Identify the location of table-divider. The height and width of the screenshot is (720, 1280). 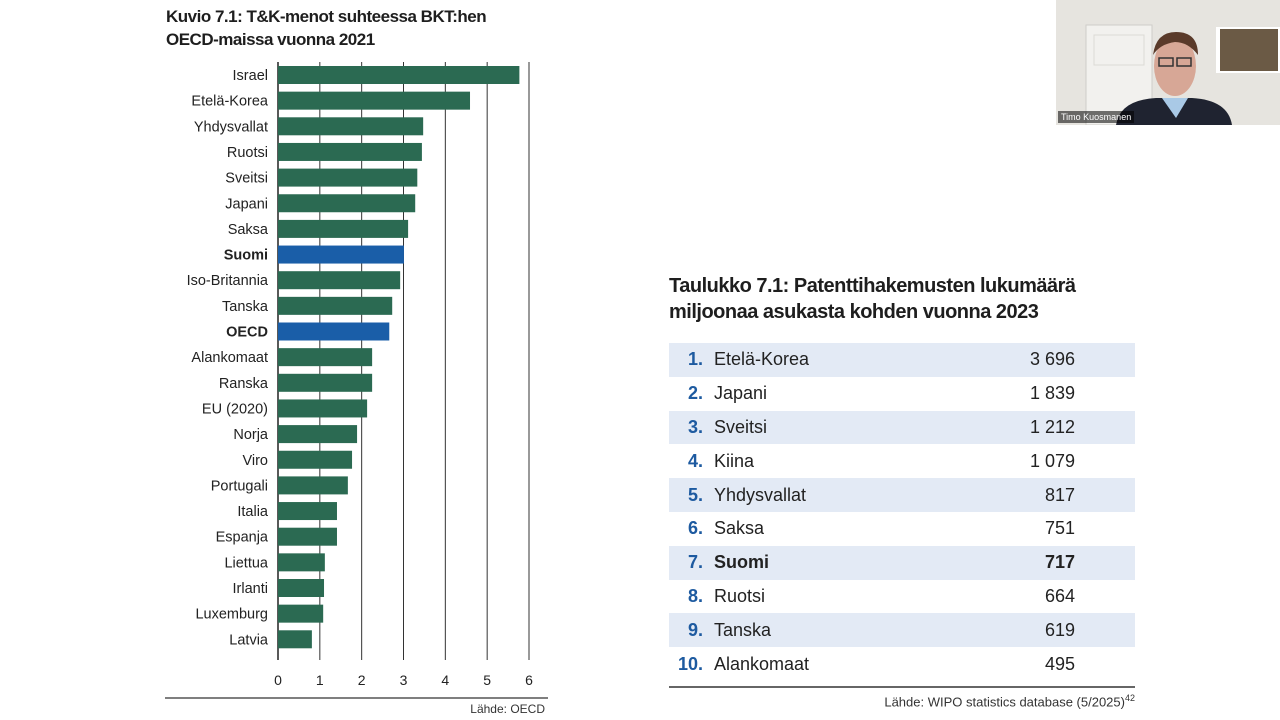
(902, 687).